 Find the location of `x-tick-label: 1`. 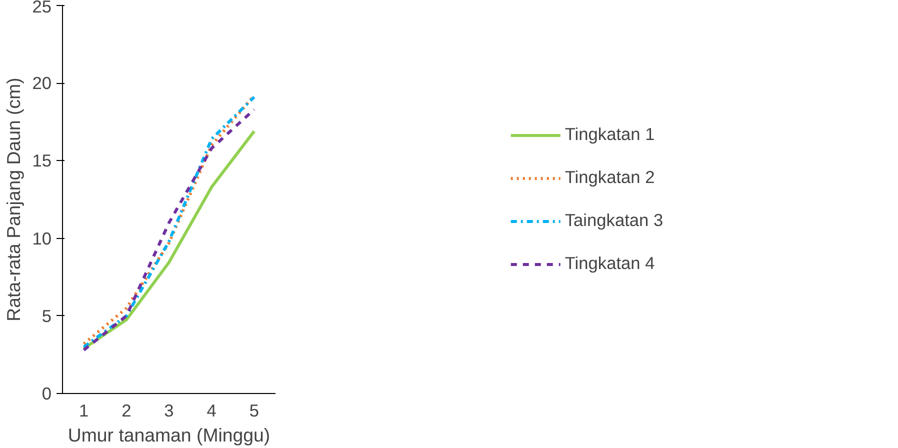

x-tick-label: 1 is located at coordinates (83, 410).